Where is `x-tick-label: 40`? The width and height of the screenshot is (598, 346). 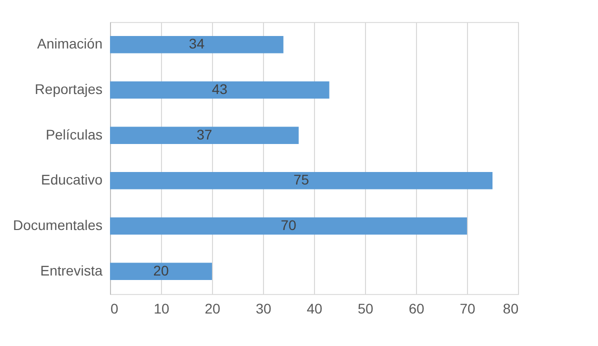 x-tick-label: 40 is located at coordinates (314, 308).